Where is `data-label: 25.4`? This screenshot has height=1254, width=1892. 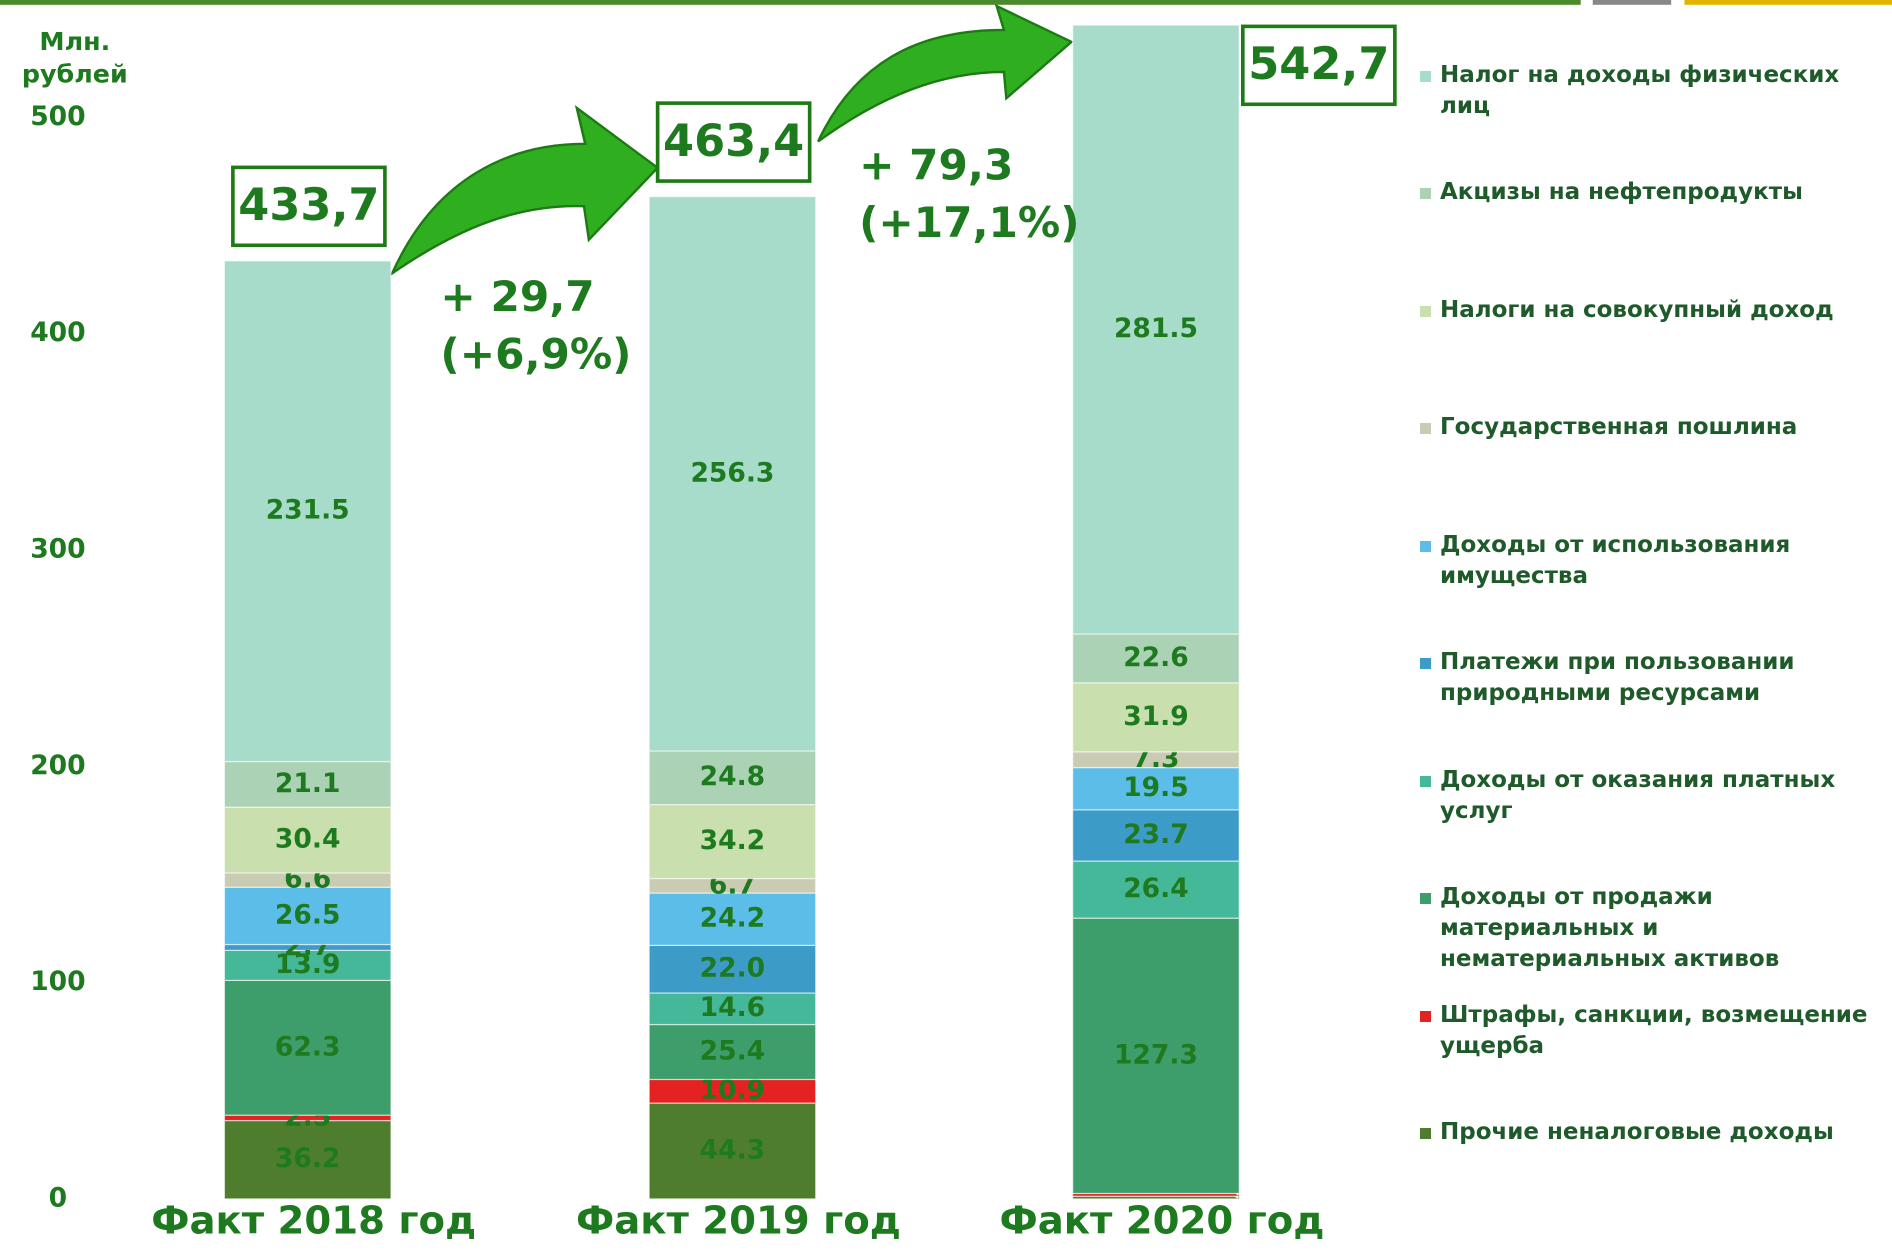
data-label: 25.4 is located at coordinates (732, 1051).